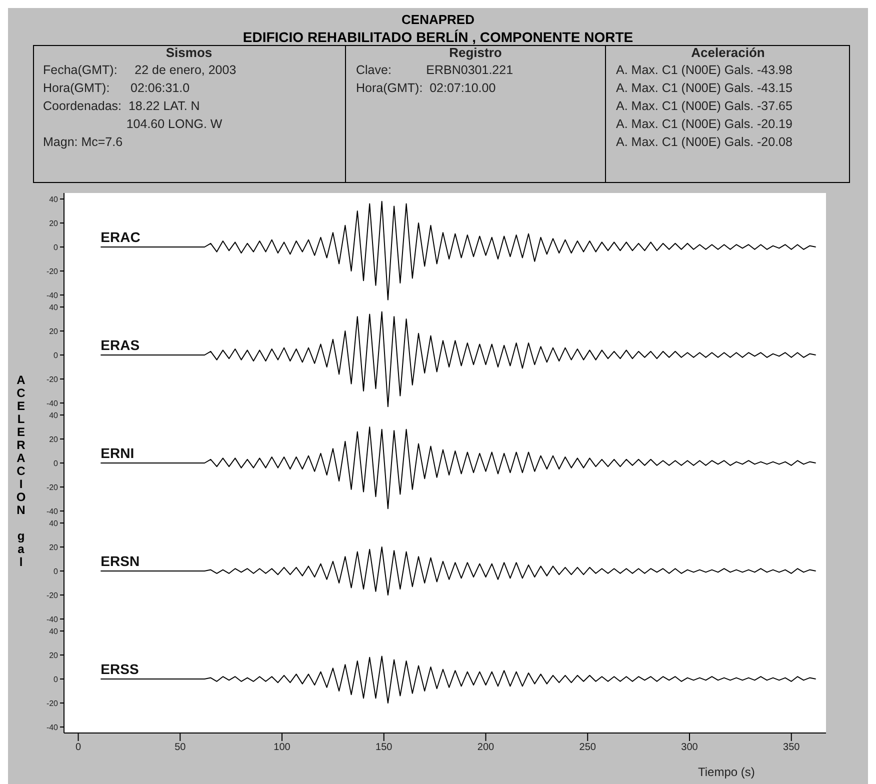  I want to click on text: Registro, so click(475, 53).